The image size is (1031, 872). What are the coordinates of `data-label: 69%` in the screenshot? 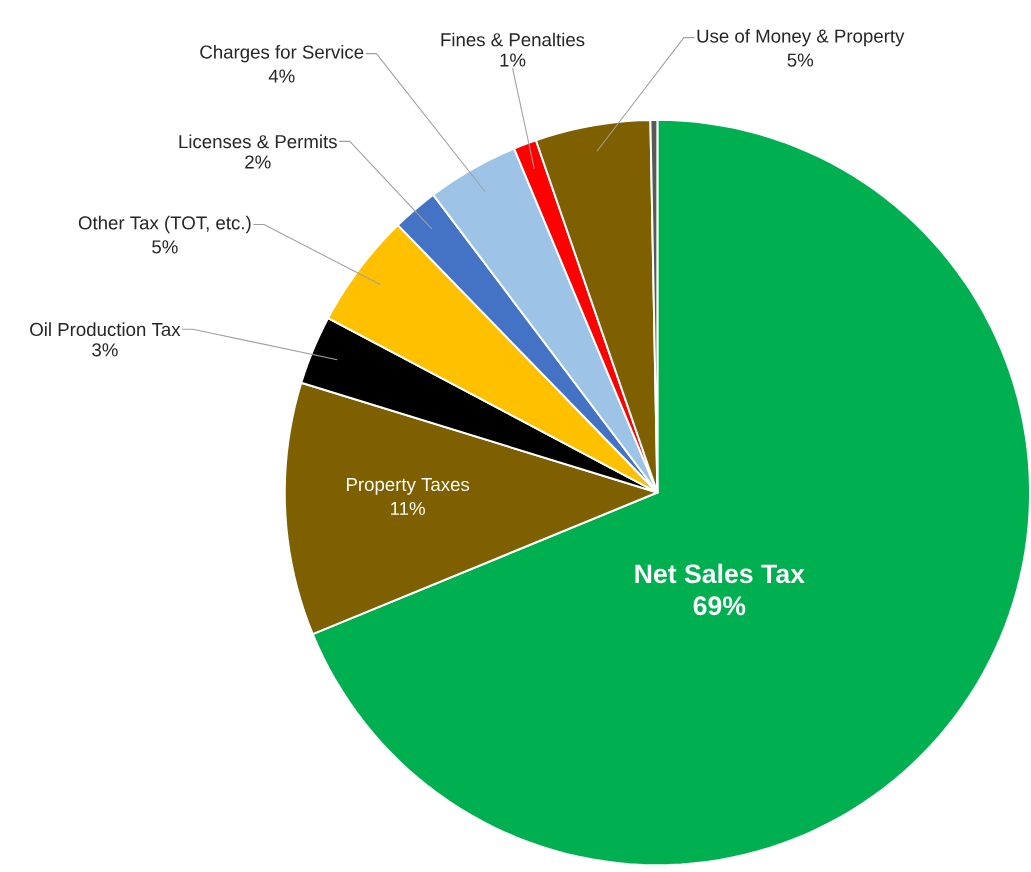 It's located at (719, 606).